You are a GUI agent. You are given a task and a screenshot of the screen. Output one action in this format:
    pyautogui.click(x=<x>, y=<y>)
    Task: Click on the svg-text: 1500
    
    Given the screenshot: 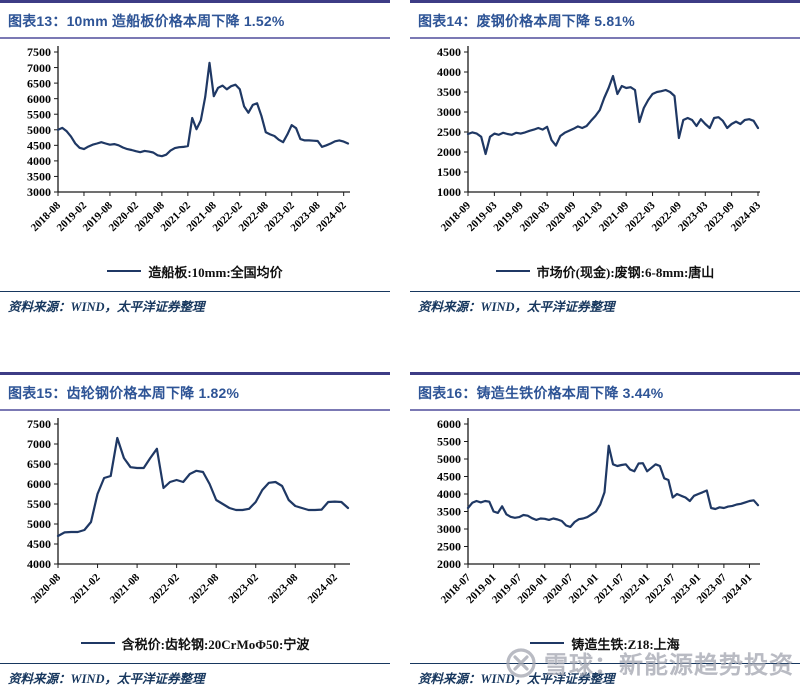 What is the action you would take?
    pyautogui.click(x=449, y=172)
    